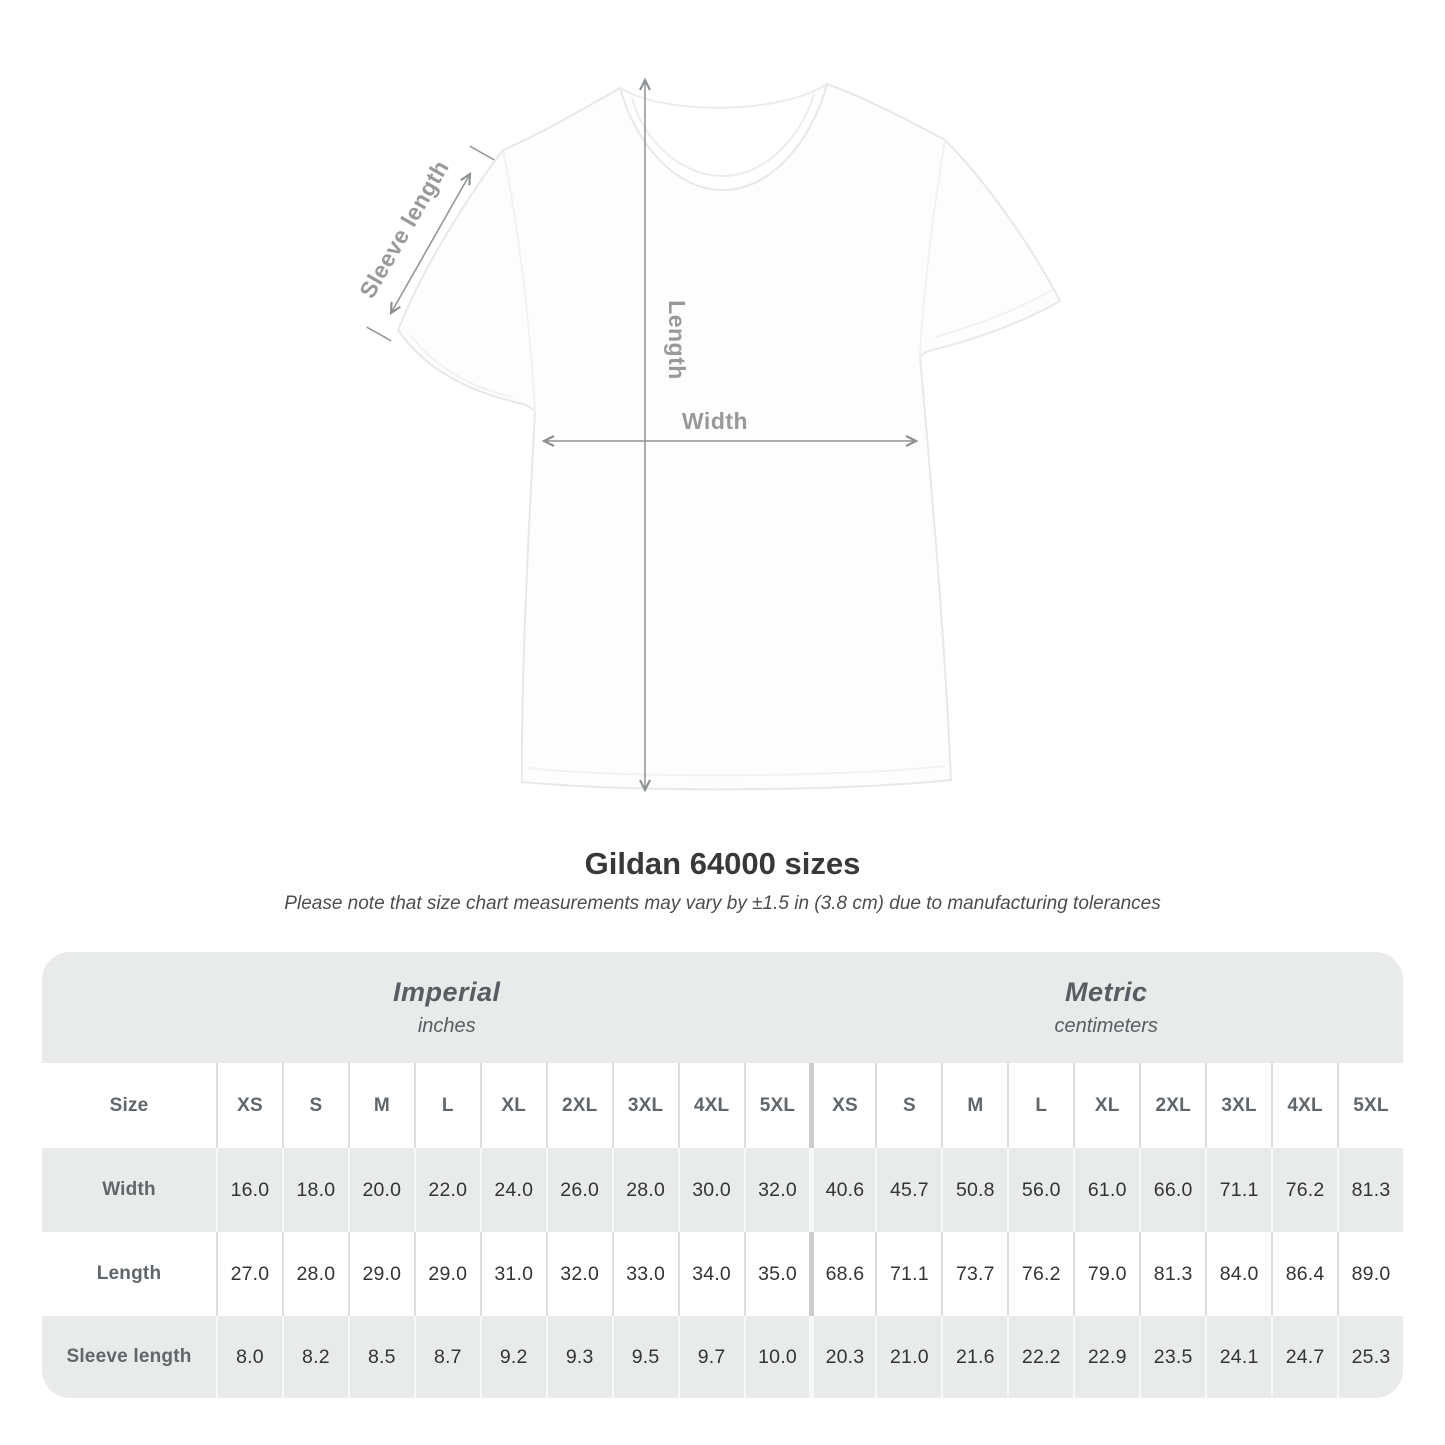 The image size is (1445, 1445). I want to click on size-corner-header: Size, so click(129, 1105).